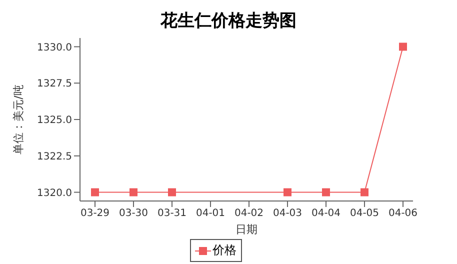  Describe the element at coordinates (54, 193) in the screenshot. I see `y-tick-label: 1320.0` at that location.